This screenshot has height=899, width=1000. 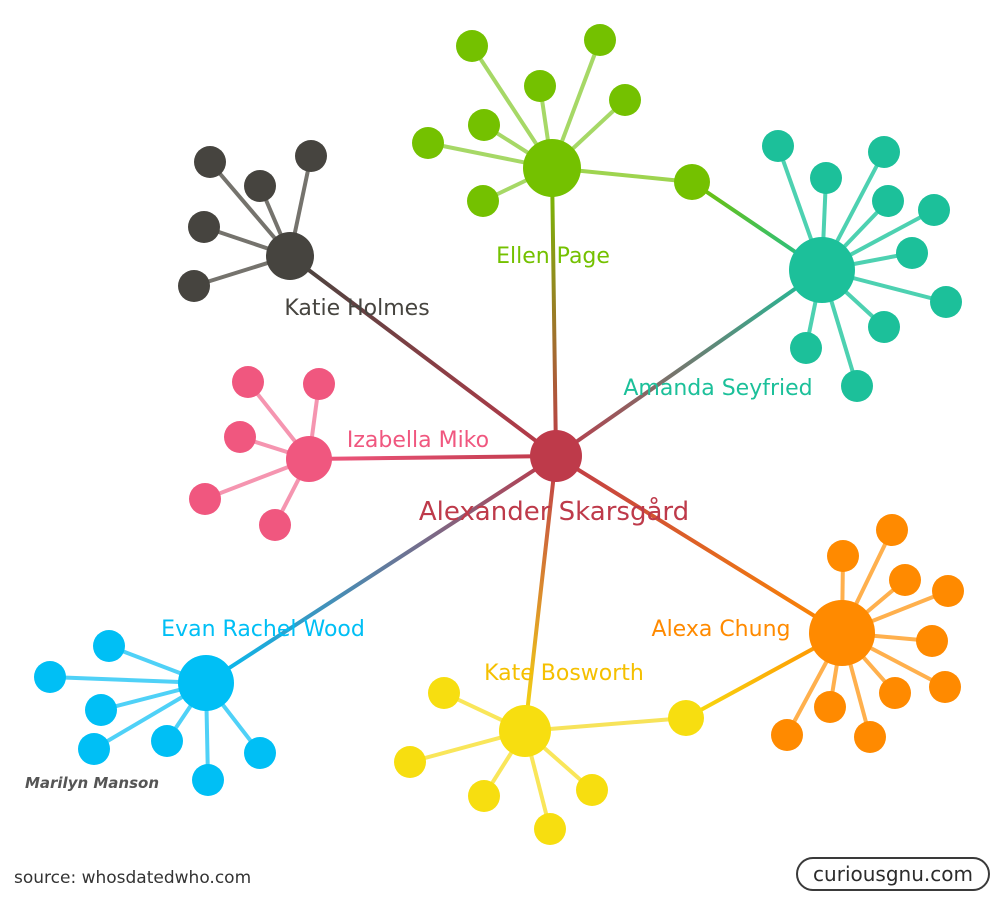 I want to click on edge-izabella-miko, so click(x=432, y=457).